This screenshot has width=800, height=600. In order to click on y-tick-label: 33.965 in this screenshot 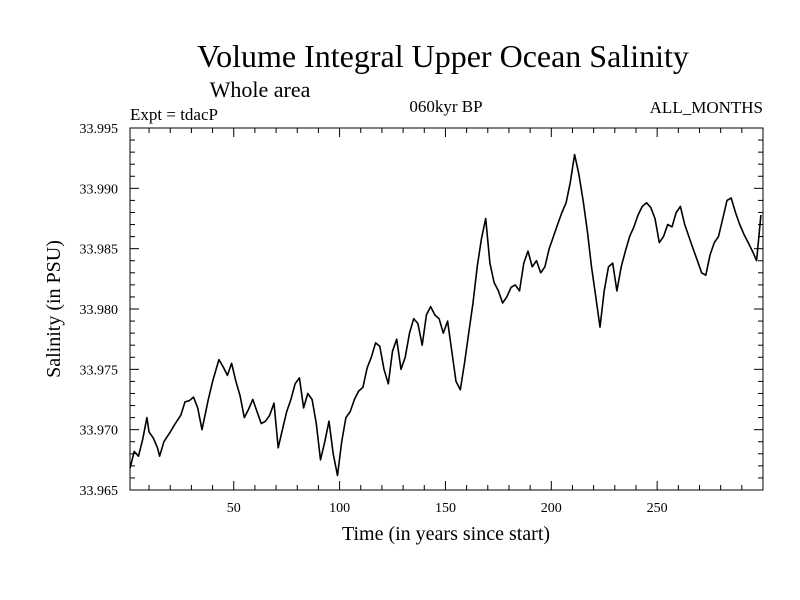, I will do `click(99, 491)`.